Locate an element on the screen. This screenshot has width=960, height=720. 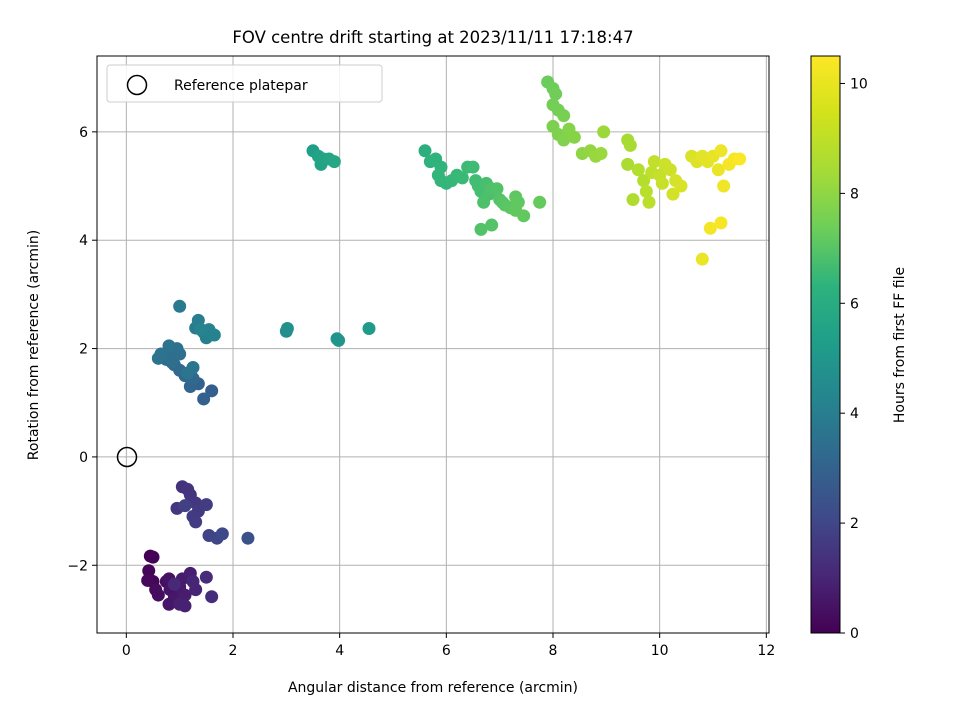
x-axis-ticks: 0 2 4 6 8 10 12 is located at coordinates (448, 646).